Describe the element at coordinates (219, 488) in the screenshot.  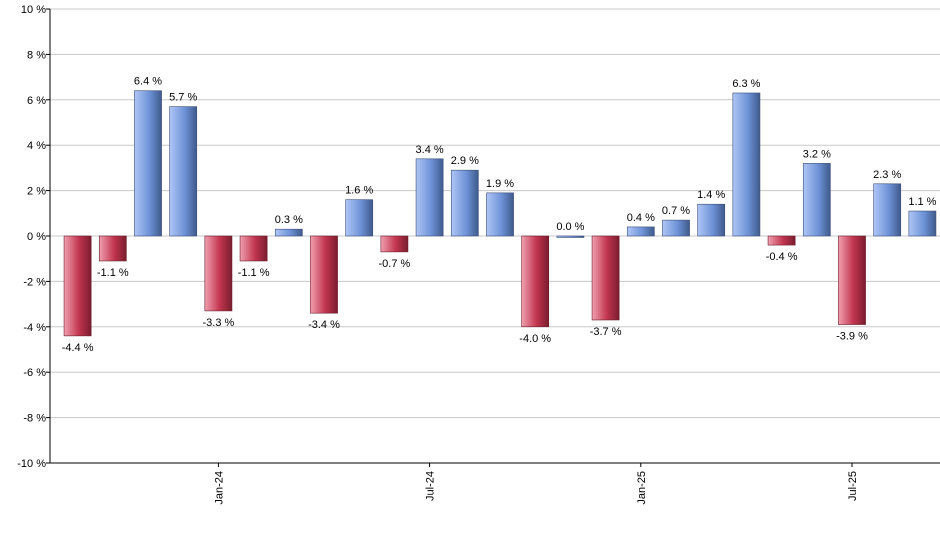
I see `x-tick-label: Jan-24` at that location.